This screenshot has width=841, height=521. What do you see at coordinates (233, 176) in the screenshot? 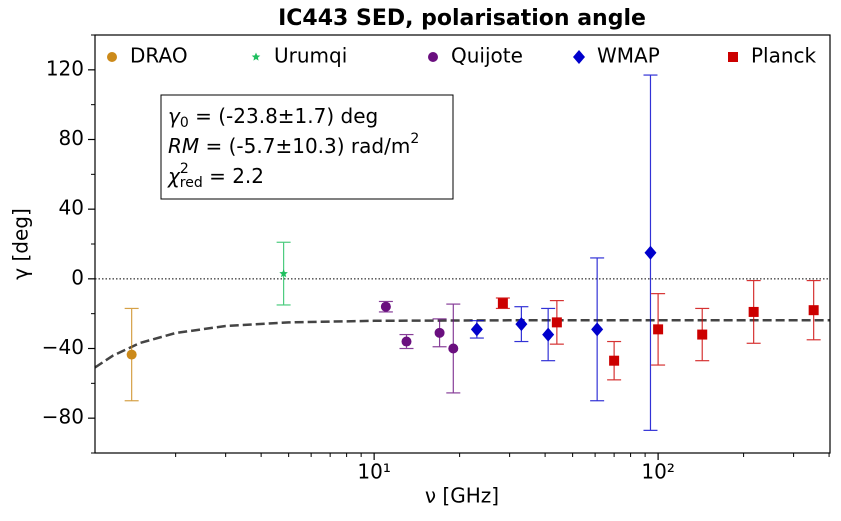
I see `annotation-part: = 2.2` at bounding box center [233, 176].